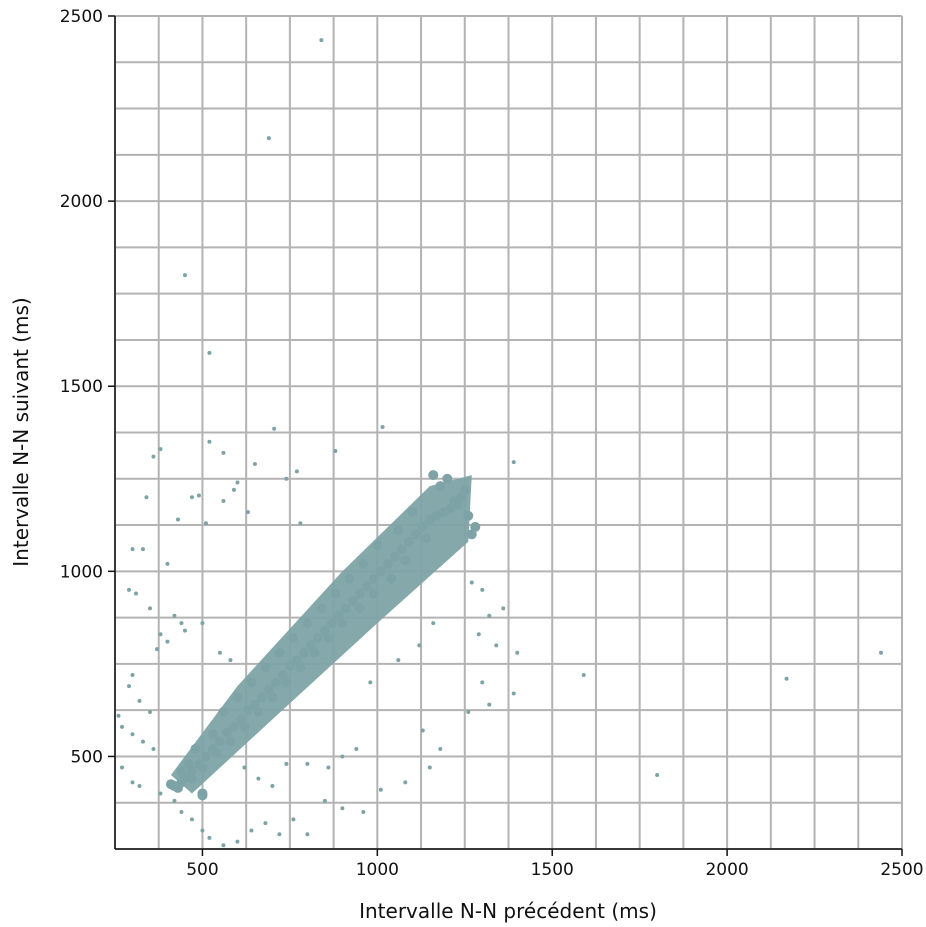 The image size is (926, 927). What do you see at coordinates (901, 870) in the screenshot?
I see `x-tick-label: 2500` at bounding box center [901, 870].